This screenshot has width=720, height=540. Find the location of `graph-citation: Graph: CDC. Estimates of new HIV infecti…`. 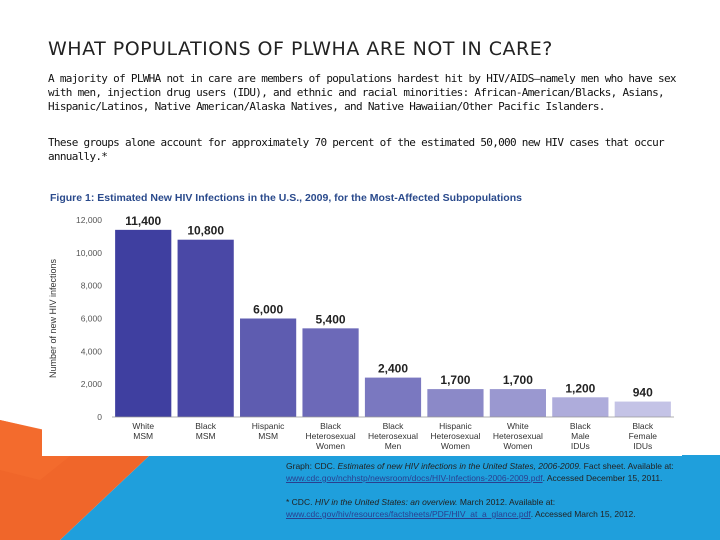

graph-citation: Graph: CDC. Estimates of new HIV infecti… is located at coordinates (496, 472).